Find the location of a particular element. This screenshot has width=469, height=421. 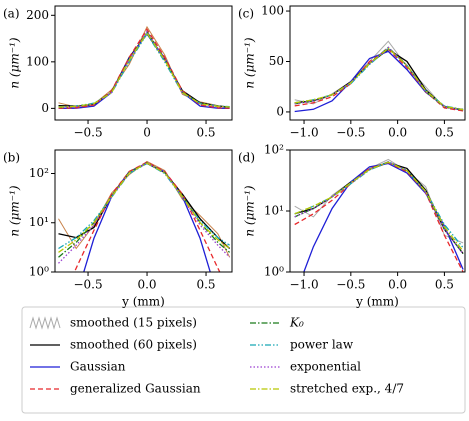

legend-label: Gaussian is located at coordinates (98, 367).